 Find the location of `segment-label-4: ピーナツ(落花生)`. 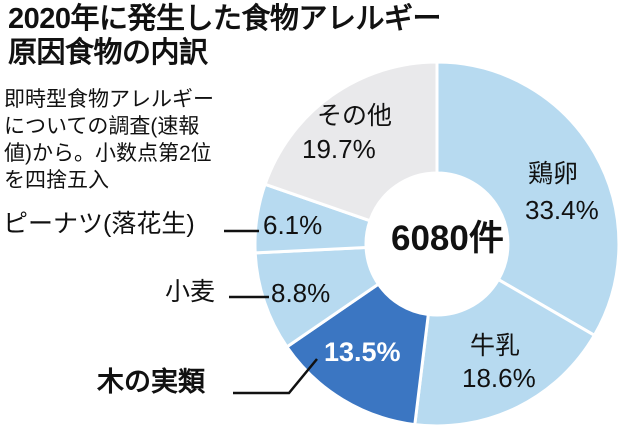

segment-label-4: ピーナツ(落花生) is located at coordinates (99, 224).